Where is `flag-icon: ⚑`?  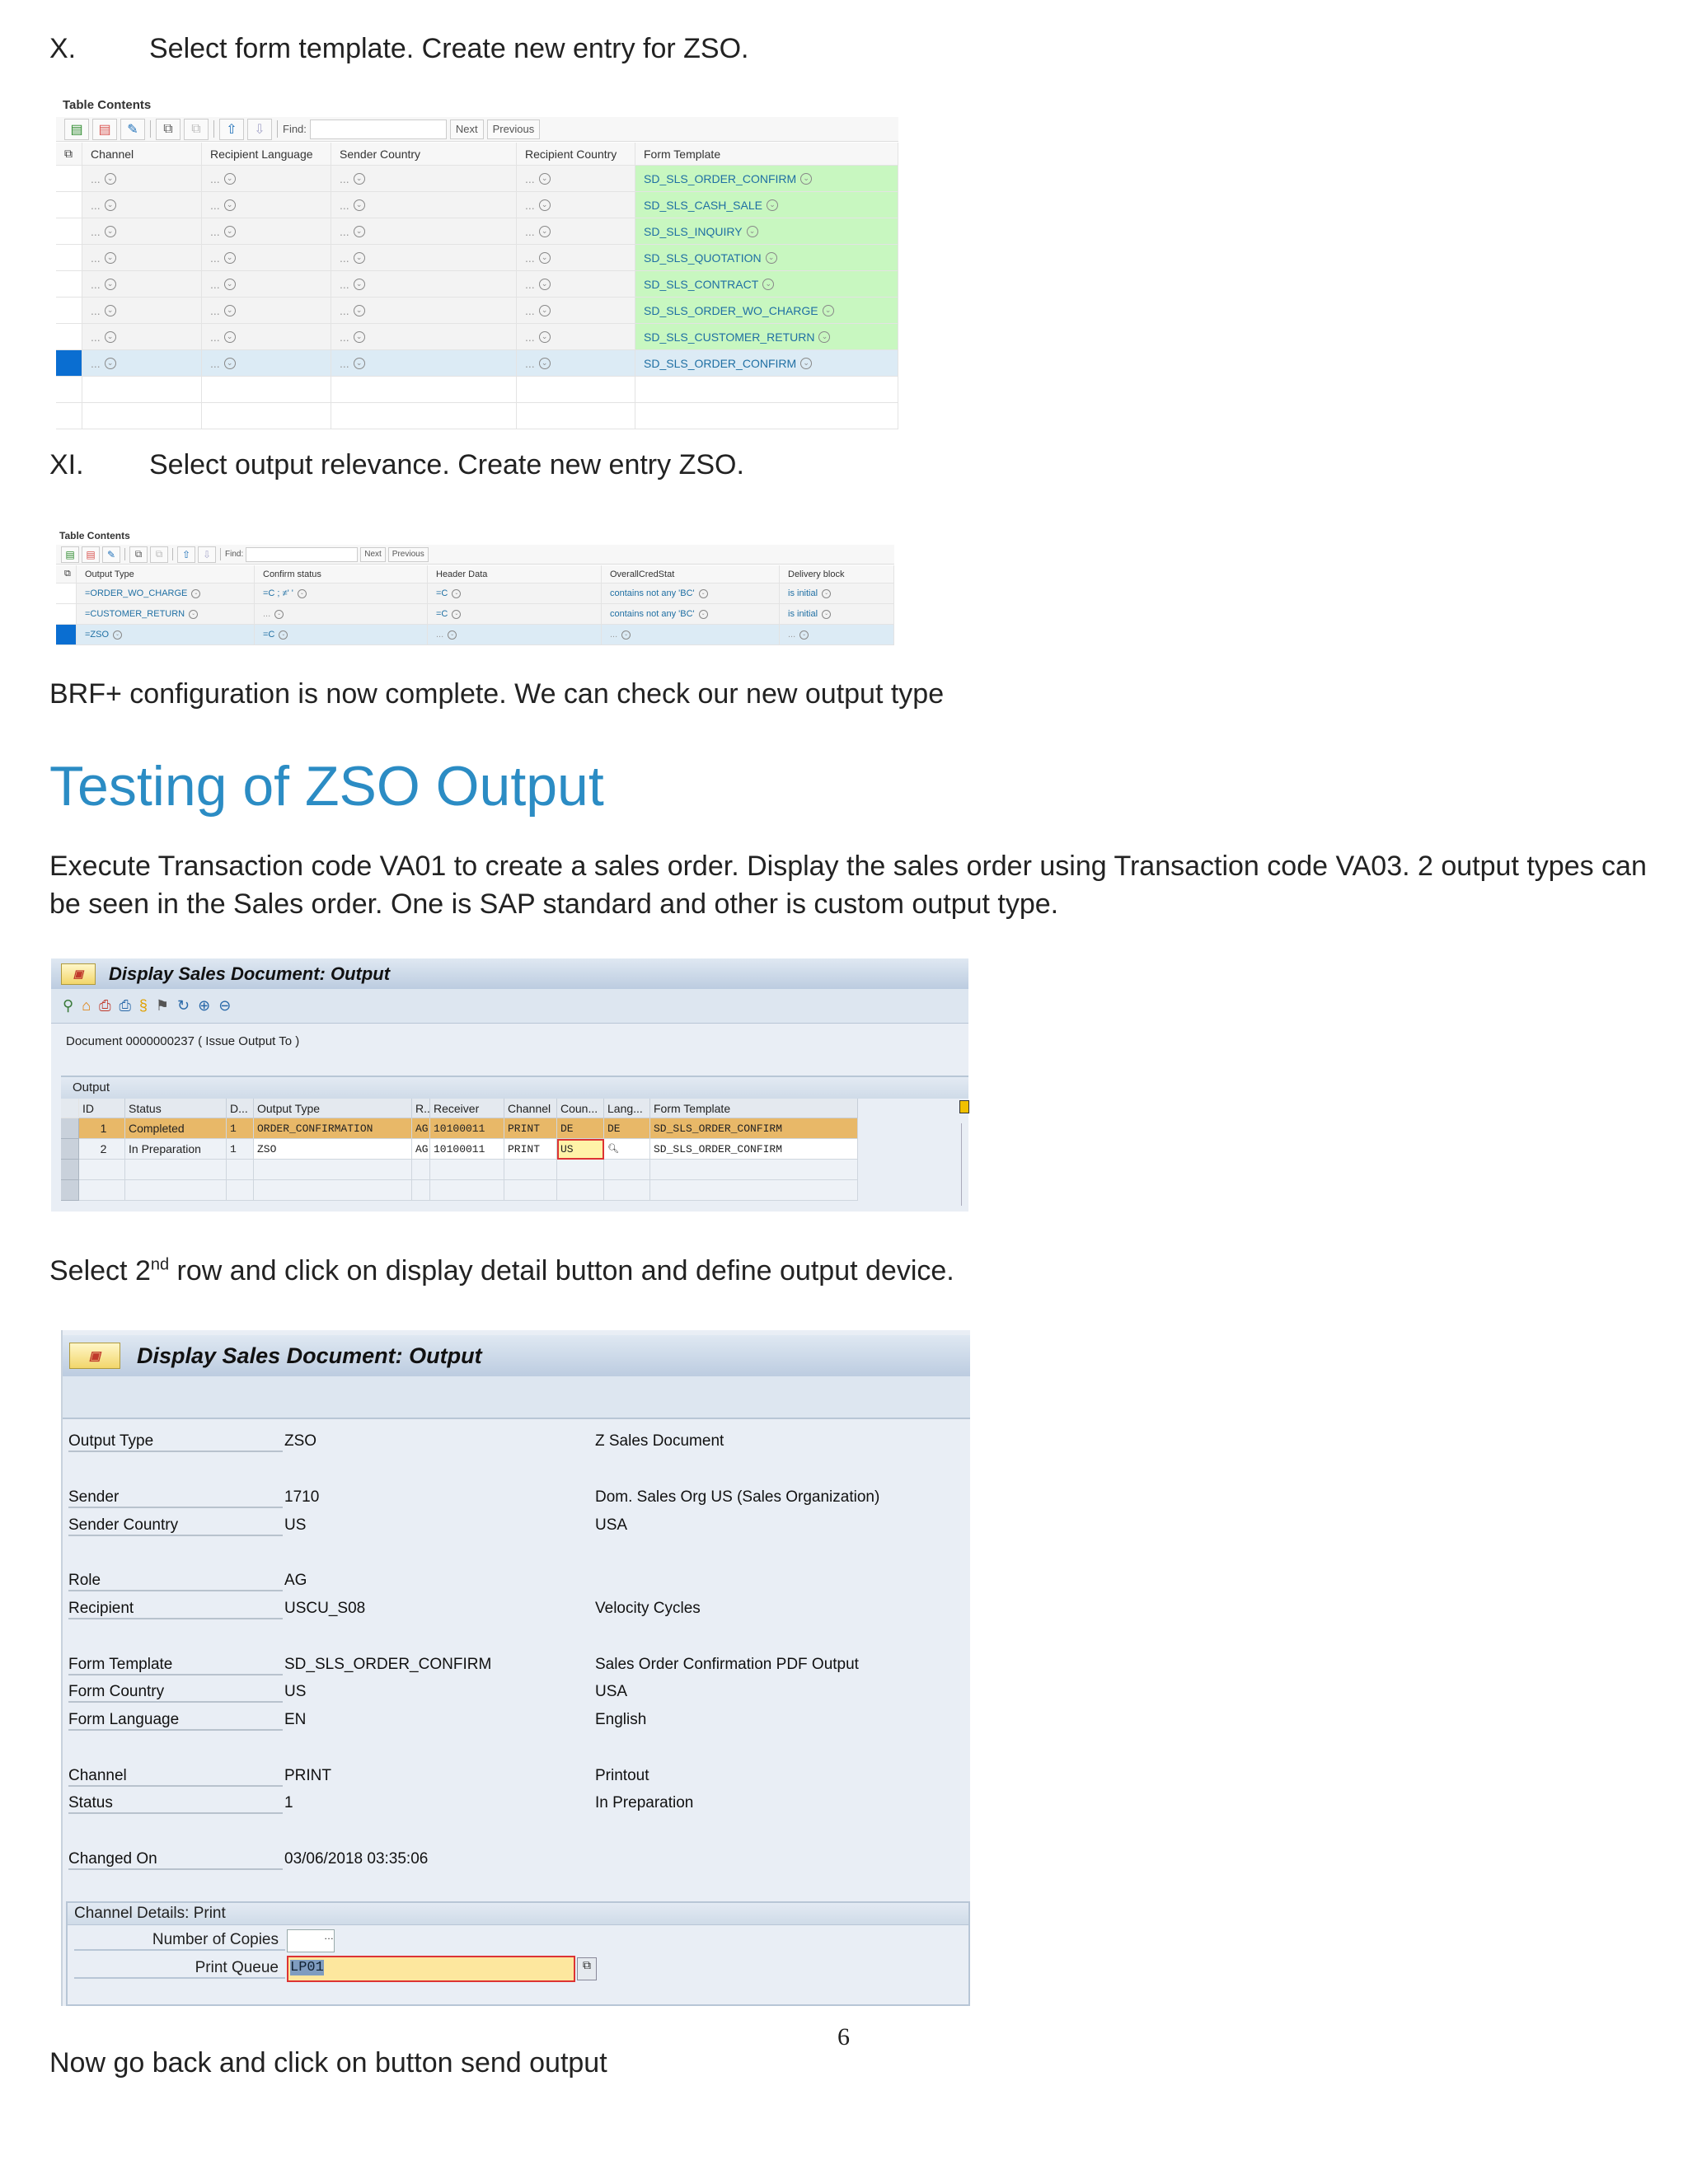 flag-icon: ⚑ is located at coordinates (162, 1005).